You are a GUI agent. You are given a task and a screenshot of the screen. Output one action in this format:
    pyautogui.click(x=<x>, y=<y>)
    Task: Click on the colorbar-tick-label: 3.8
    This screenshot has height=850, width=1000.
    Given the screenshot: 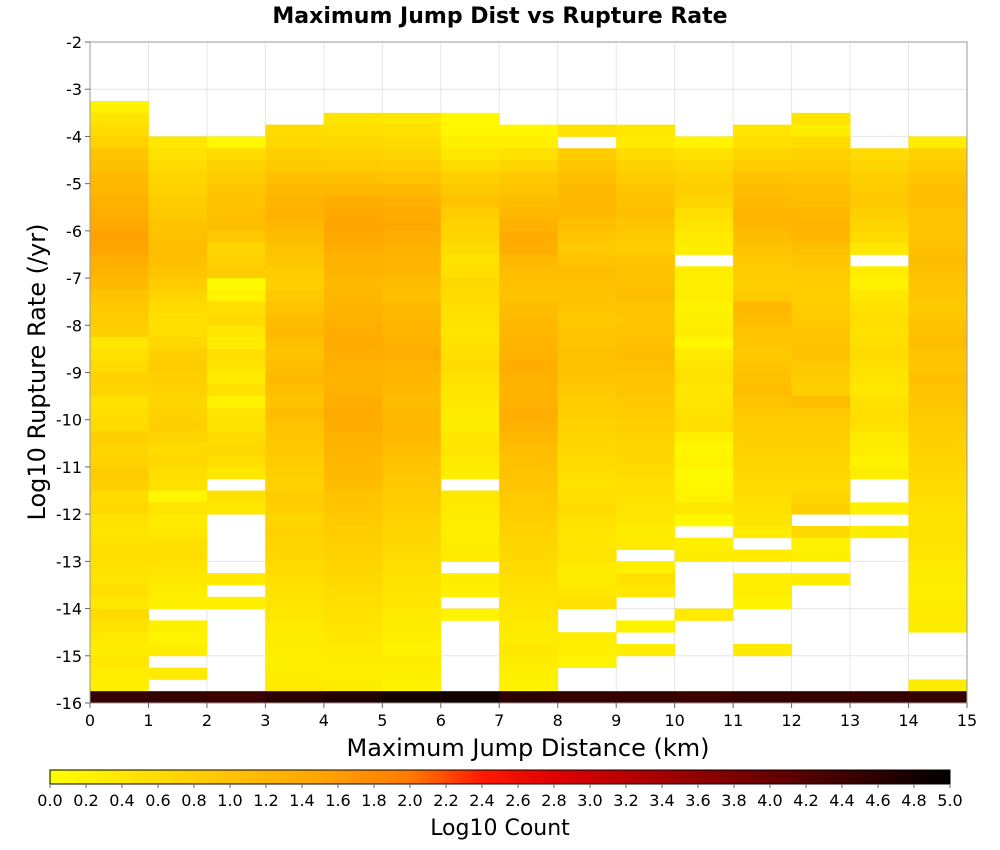 What is the action you would take?
    pyautogui.click(x=733, y=800)
    